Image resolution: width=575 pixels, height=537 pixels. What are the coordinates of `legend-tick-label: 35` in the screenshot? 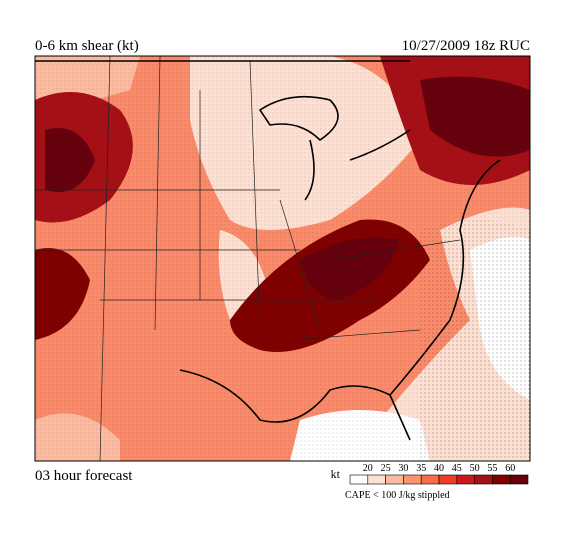 It's located at (421, 468).